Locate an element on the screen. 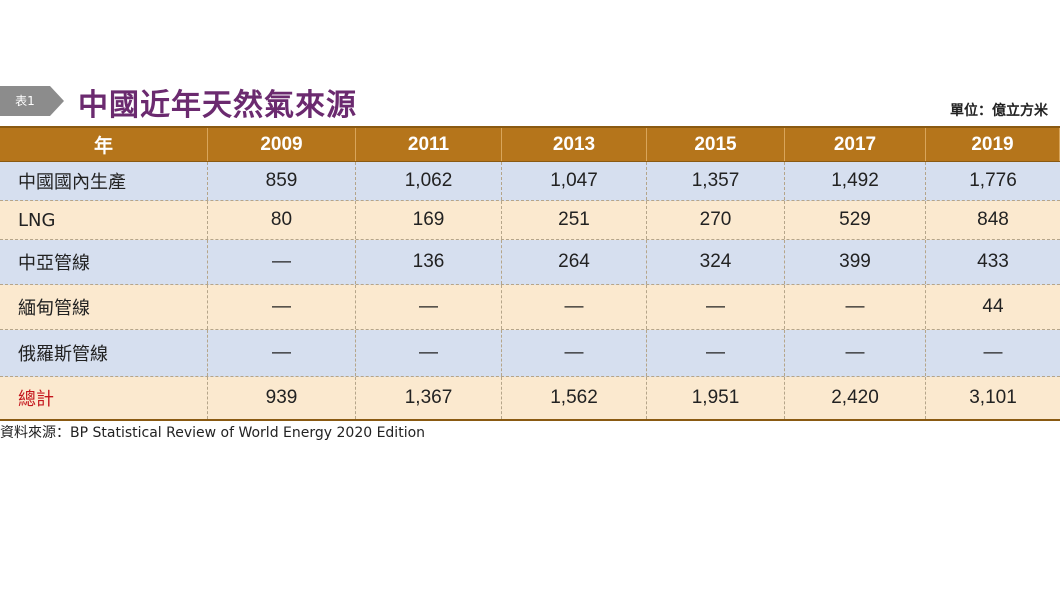 This screenshot has height=596, width=1060. table-number-label: 表1 is located at coordinates (25, 101).